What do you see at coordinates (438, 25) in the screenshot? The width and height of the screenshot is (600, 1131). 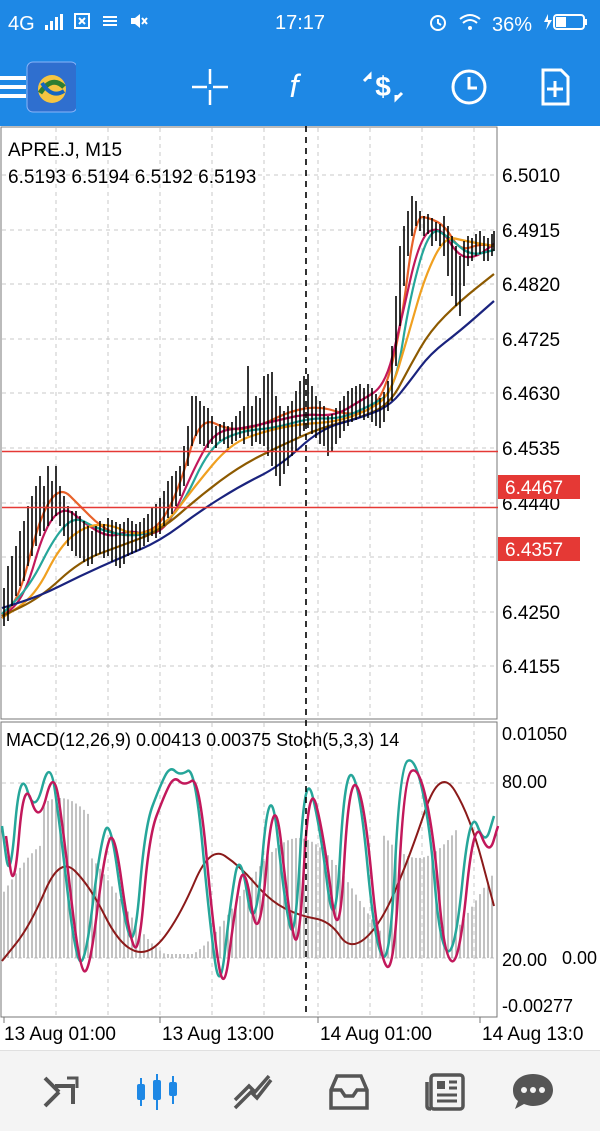 I see `alarm-icon` at bounding box center [438, 25].